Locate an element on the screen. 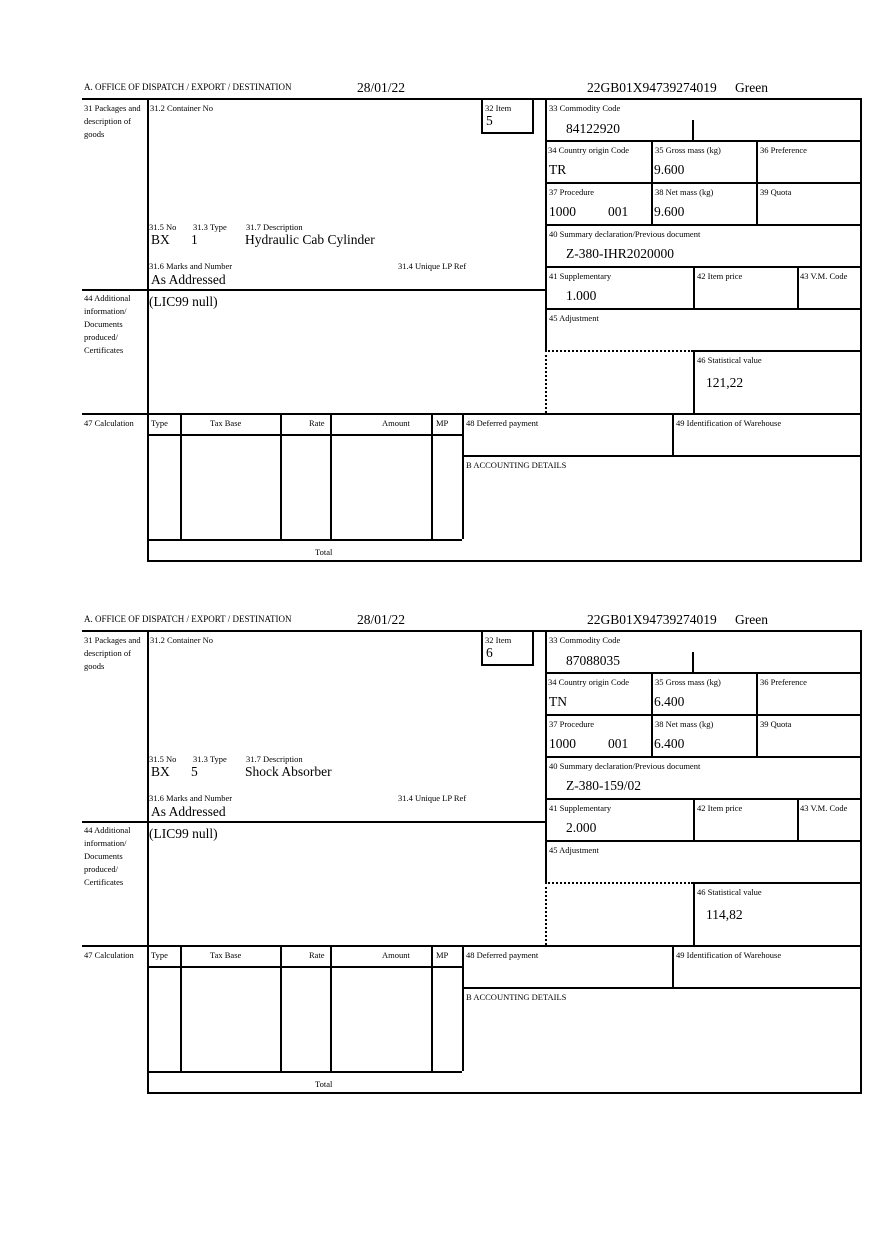  statistical-value-label: 46 Statistical value is located at coordinates (729, 360).